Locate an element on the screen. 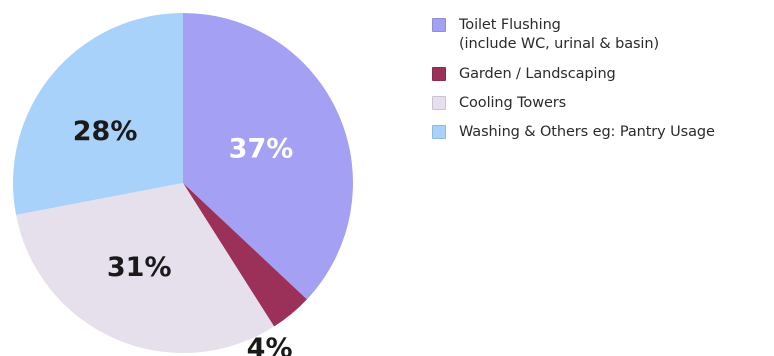  legend-label-garden-landscaping: Garden / Landscaping is located at coordinates (537, 74).